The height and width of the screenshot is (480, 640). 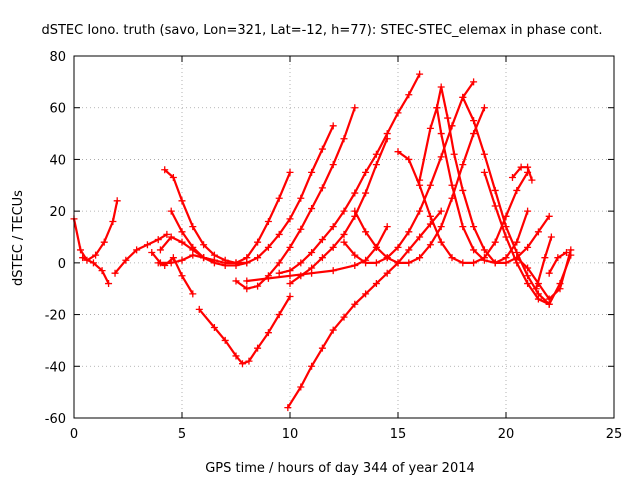 I want to click on y-tick-label: 40, so click(x=57, y=160).